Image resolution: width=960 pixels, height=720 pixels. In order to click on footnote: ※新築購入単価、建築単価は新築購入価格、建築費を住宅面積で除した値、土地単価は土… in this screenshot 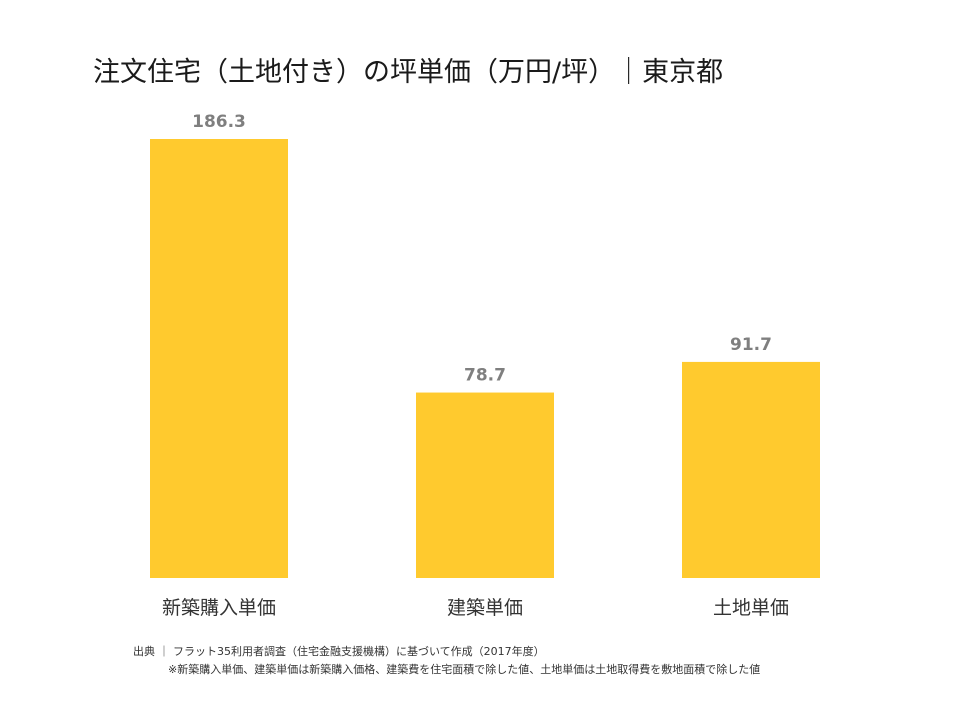, I will do `click(464, 669)`.